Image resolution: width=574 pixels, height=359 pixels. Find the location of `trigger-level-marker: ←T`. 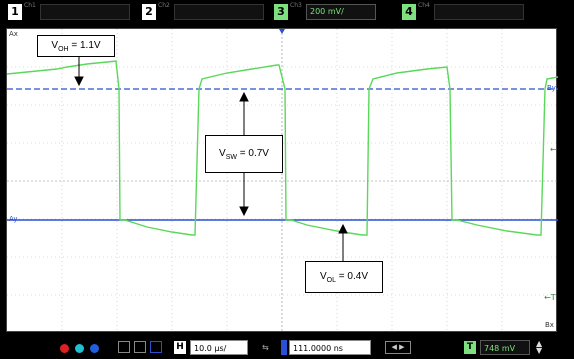

trigger-level-marker: ←T is located at coordinates (550, 297).